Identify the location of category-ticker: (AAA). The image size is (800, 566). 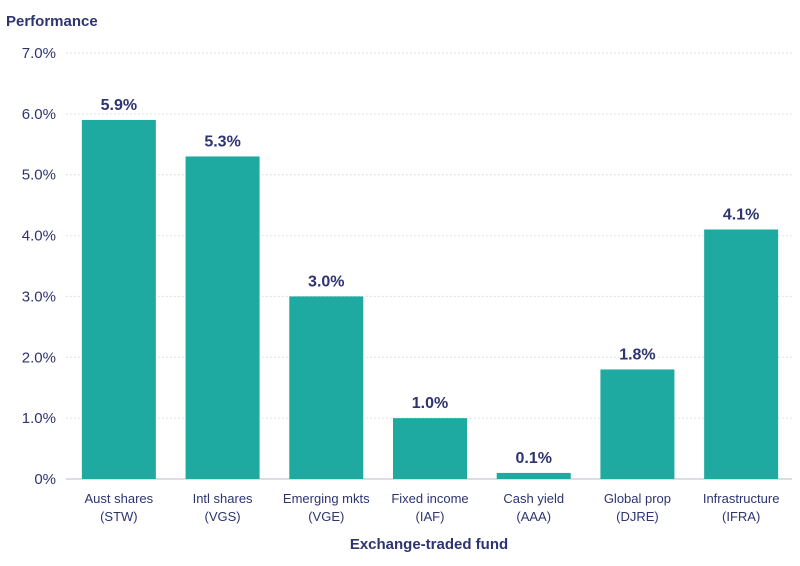
(533, 516).